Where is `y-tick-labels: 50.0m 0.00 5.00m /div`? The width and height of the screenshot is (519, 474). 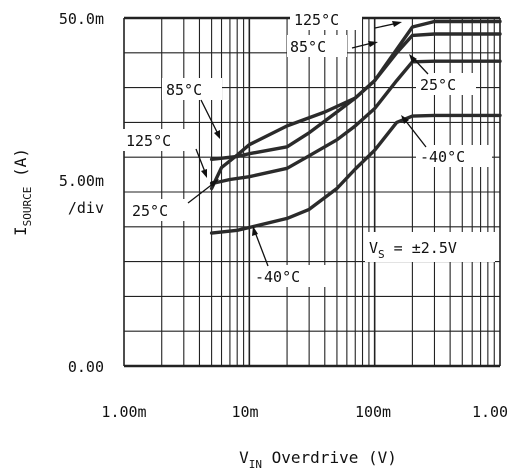 y-tick-labels: 50.0m 0.00 5.00m /div is located at coordinates (81, 193).